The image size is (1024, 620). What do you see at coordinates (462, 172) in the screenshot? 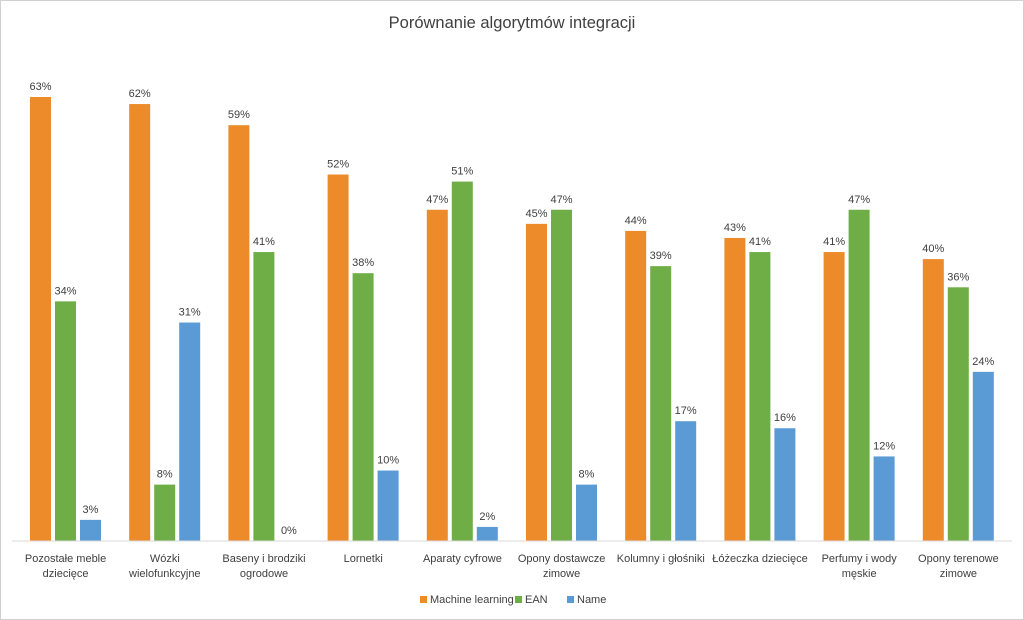
I see `data-label-ean: 51%` at bounding box center [462, 172].